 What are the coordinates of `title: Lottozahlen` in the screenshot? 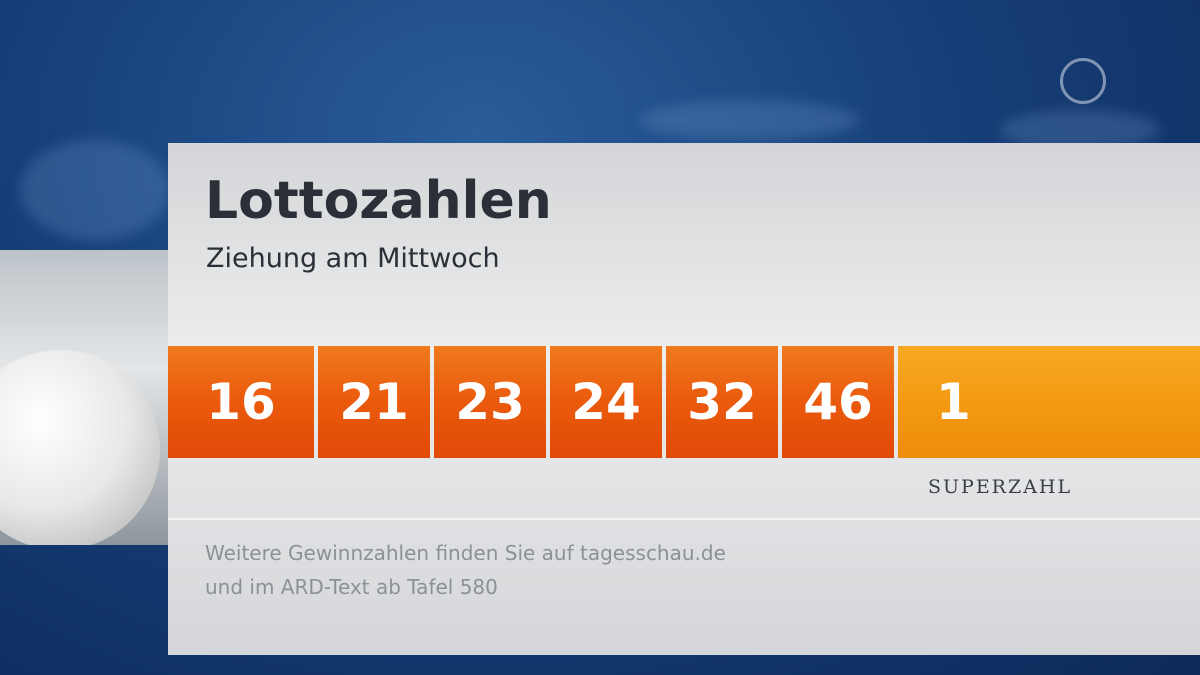 It's located at (378, 201).